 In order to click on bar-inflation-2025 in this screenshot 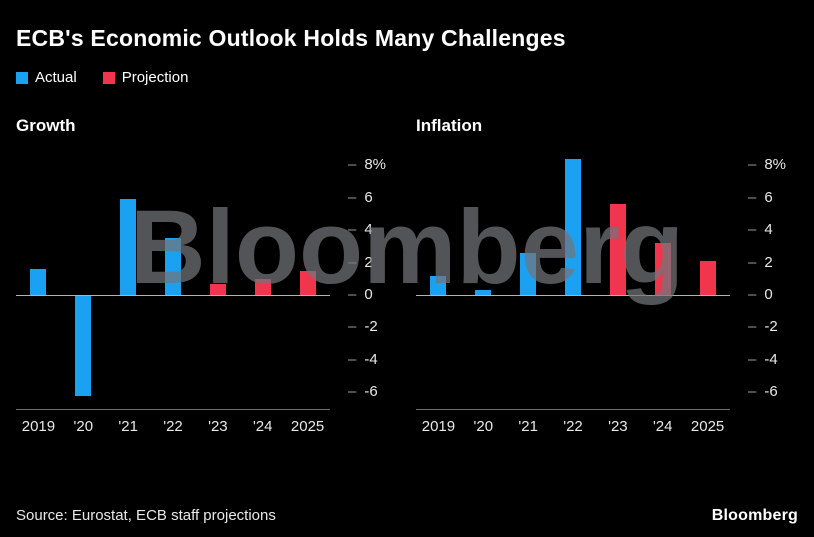, I will do `click(707, 277)`.